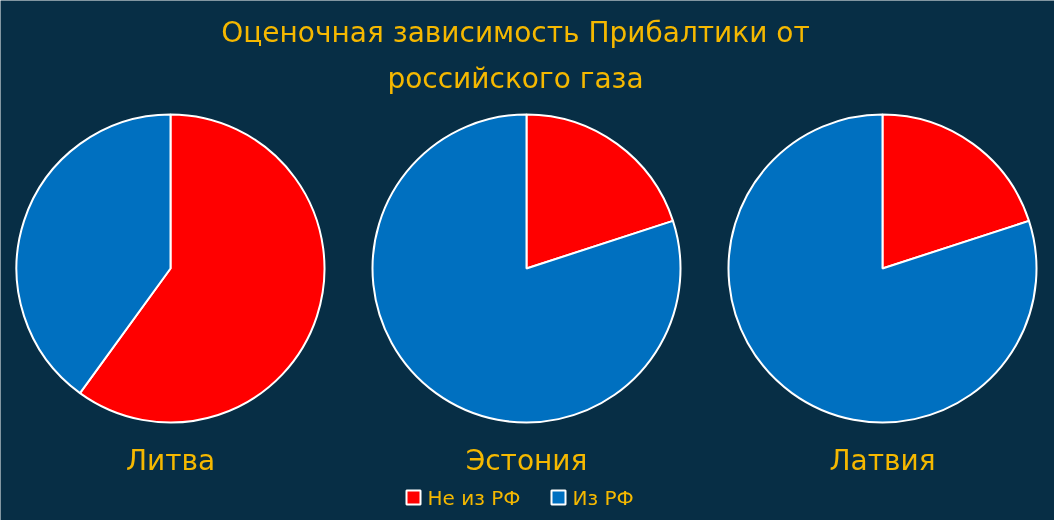  What do you see at coordinates (603, 497) in the screenshot?
I see `legend-label: Из РФ` at bounding box center [603, 497].